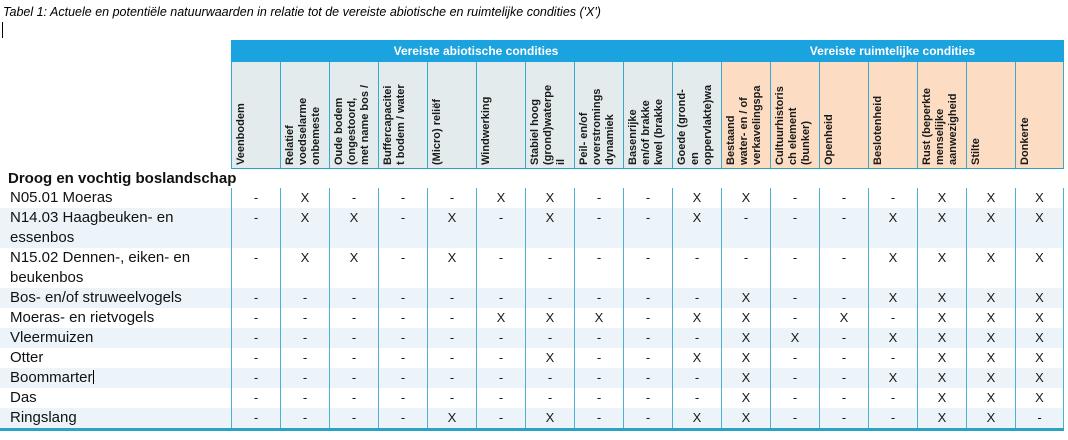  I want to click on column-header-label: Stilte, so click(976, 151).